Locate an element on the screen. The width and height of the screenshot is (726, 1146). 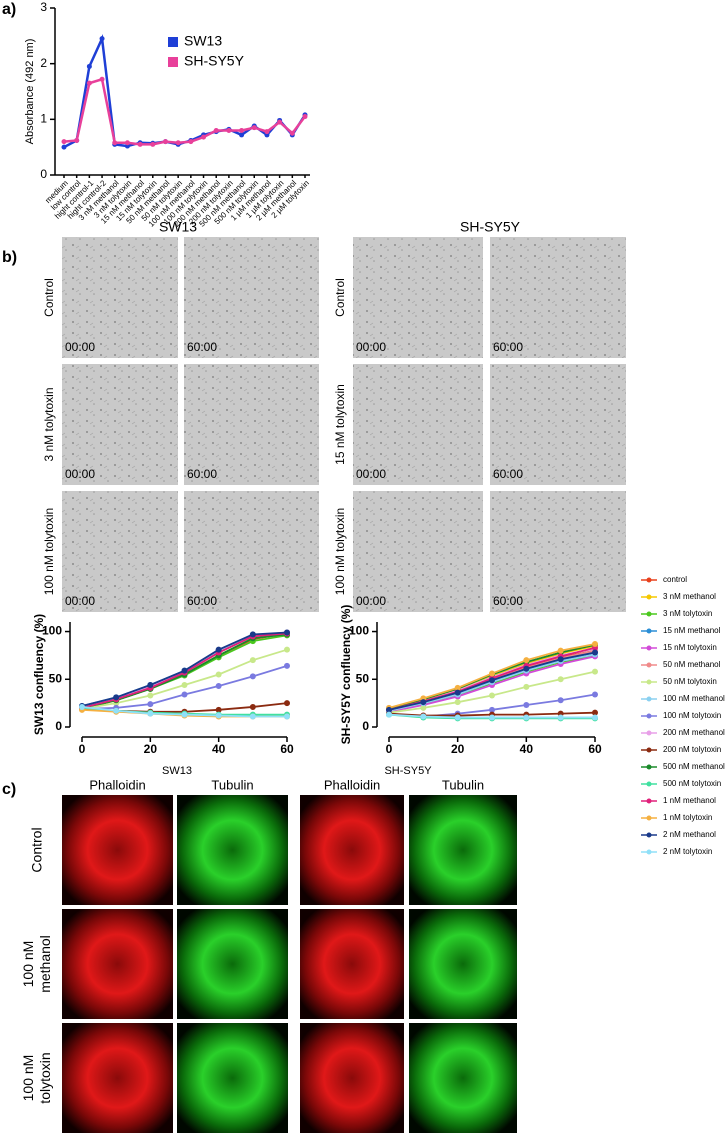
legend-label: 50 nM methanol is located at coordinates (692, 664).